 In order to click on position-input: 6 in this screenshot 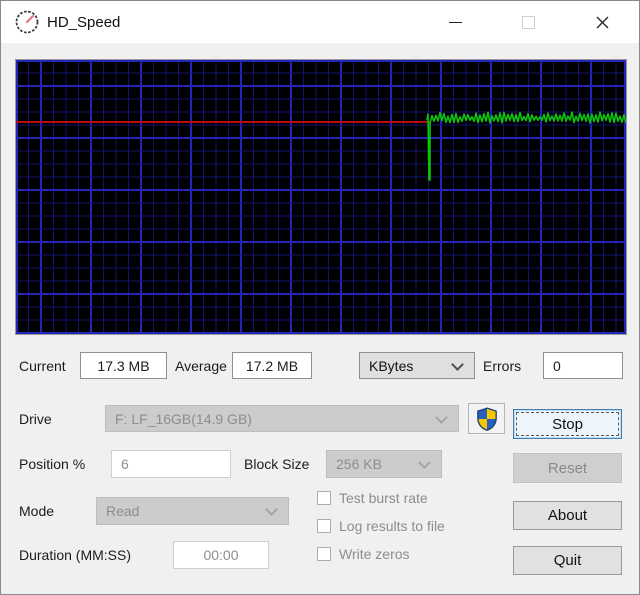, I will do `click(171, 464)`.